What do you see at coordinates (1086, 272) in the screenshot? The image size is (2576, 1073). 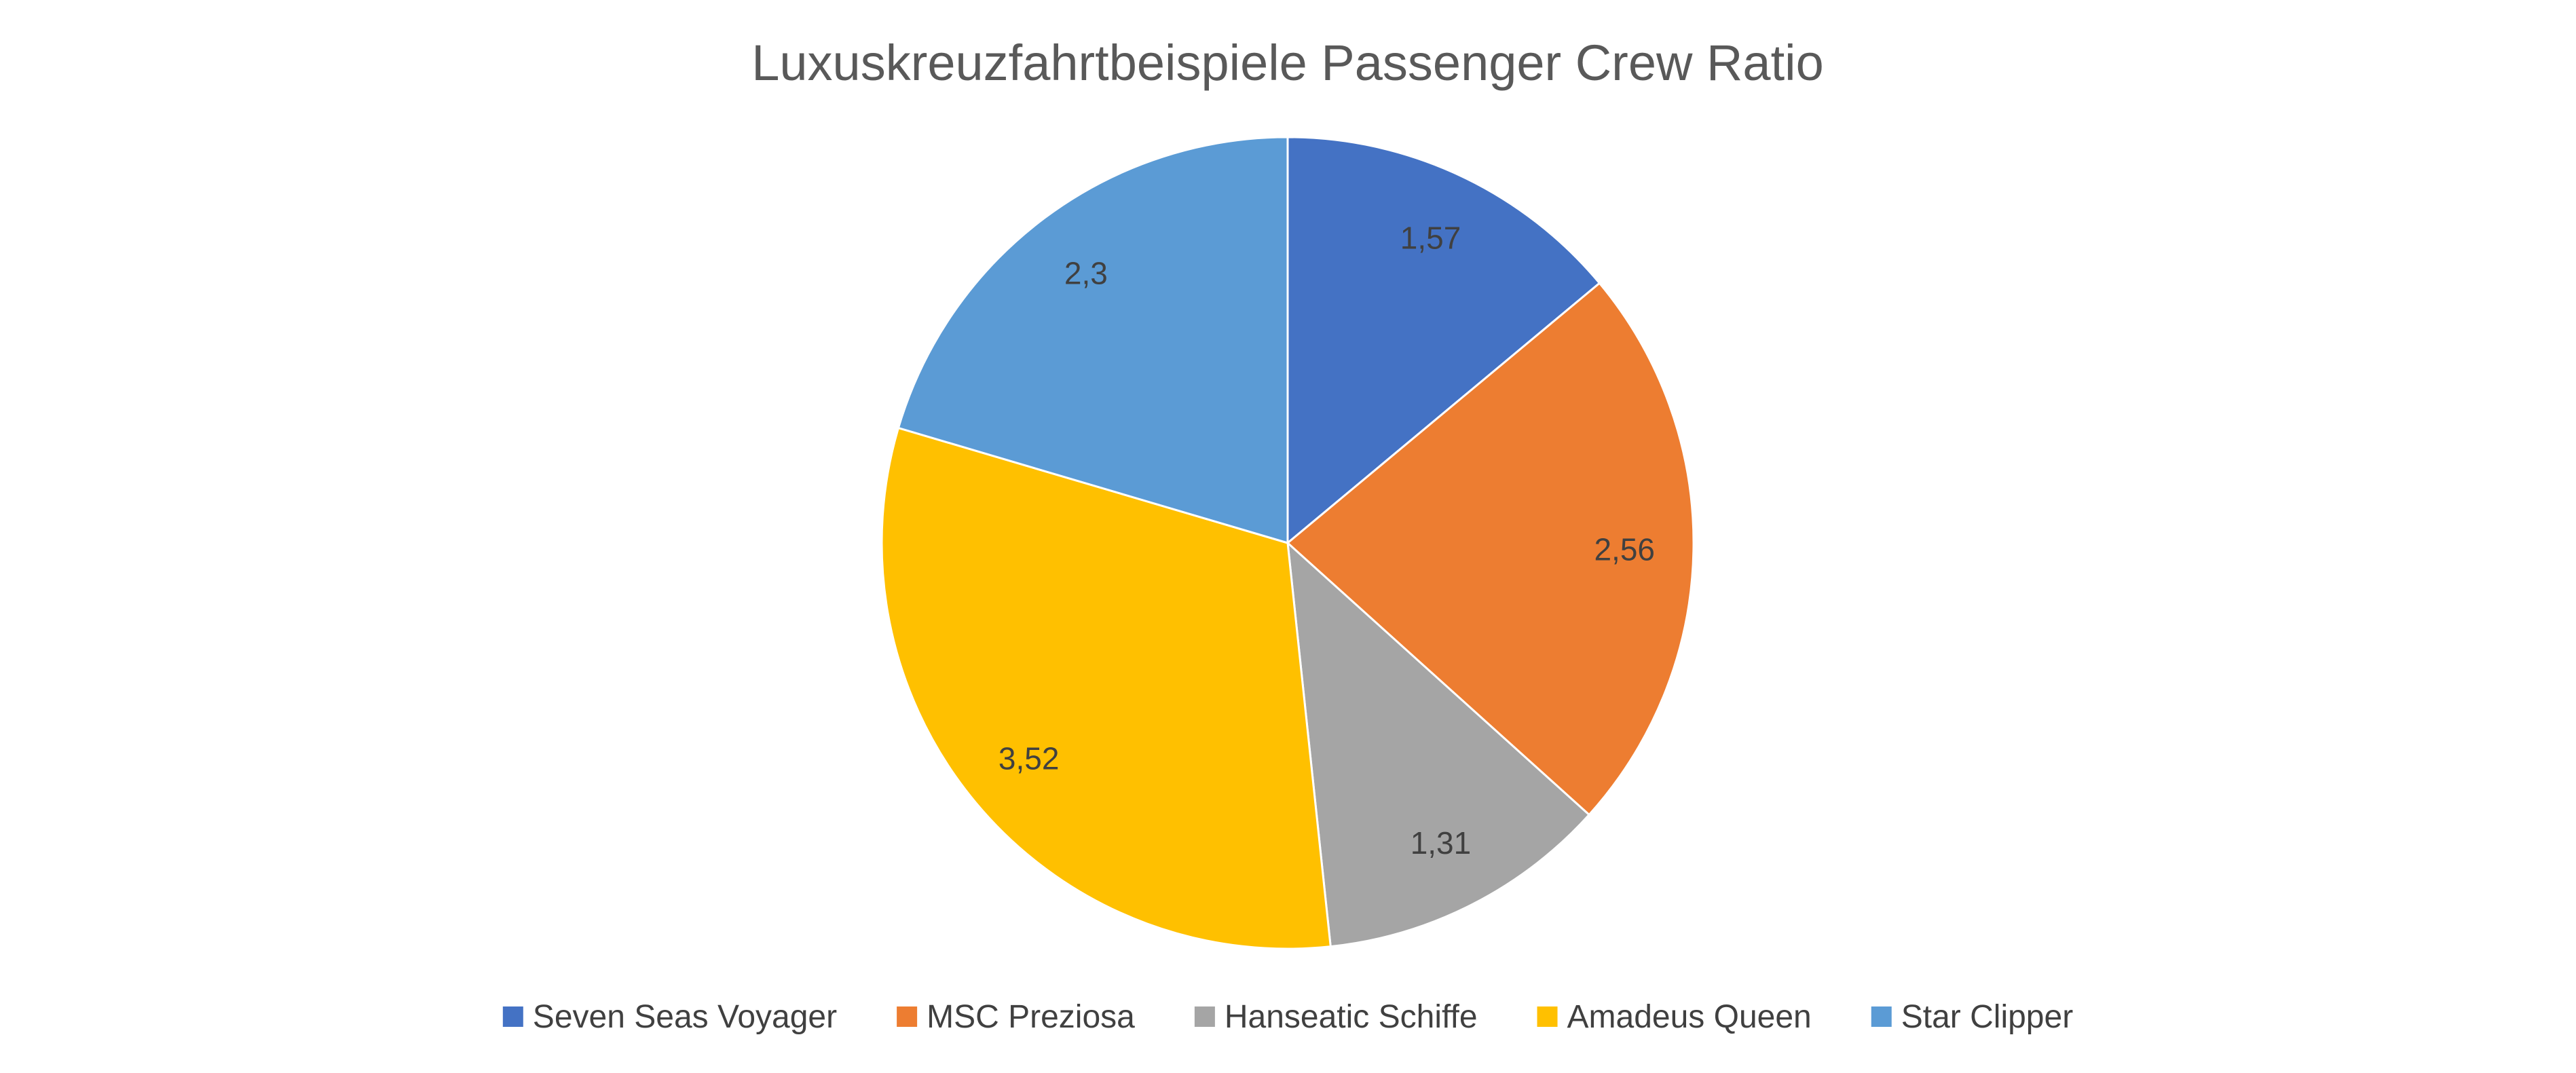 I see `data-label-star-clipper: 2,3` at bounding box center [1086, 272].